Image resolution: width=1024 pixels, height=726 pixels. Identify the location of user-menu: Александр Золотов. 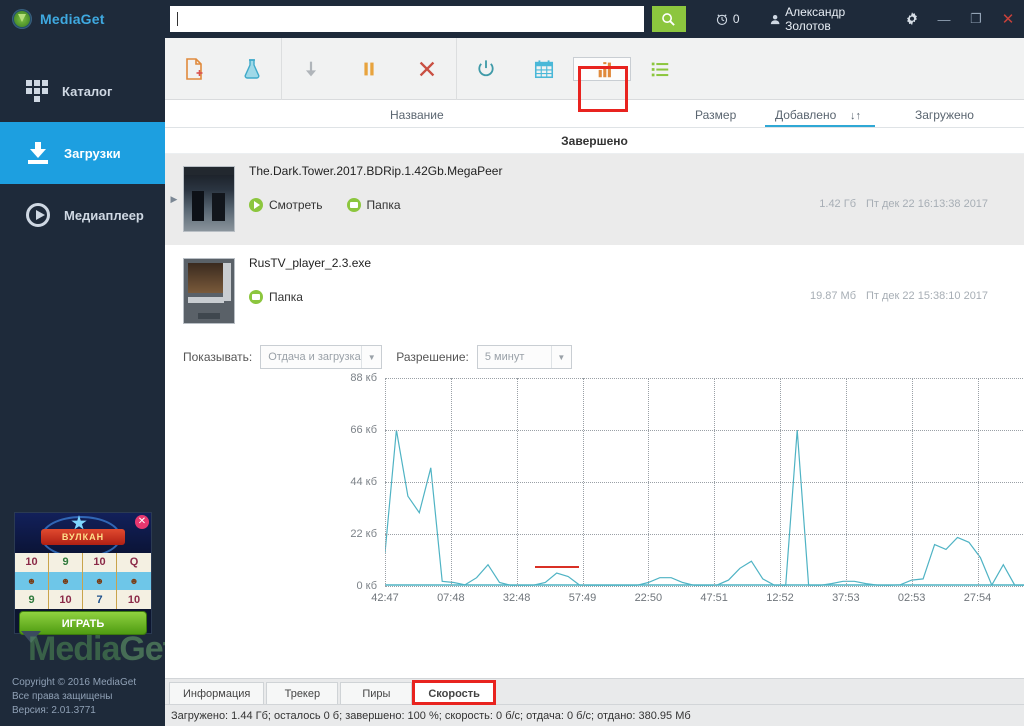
(828, 19).